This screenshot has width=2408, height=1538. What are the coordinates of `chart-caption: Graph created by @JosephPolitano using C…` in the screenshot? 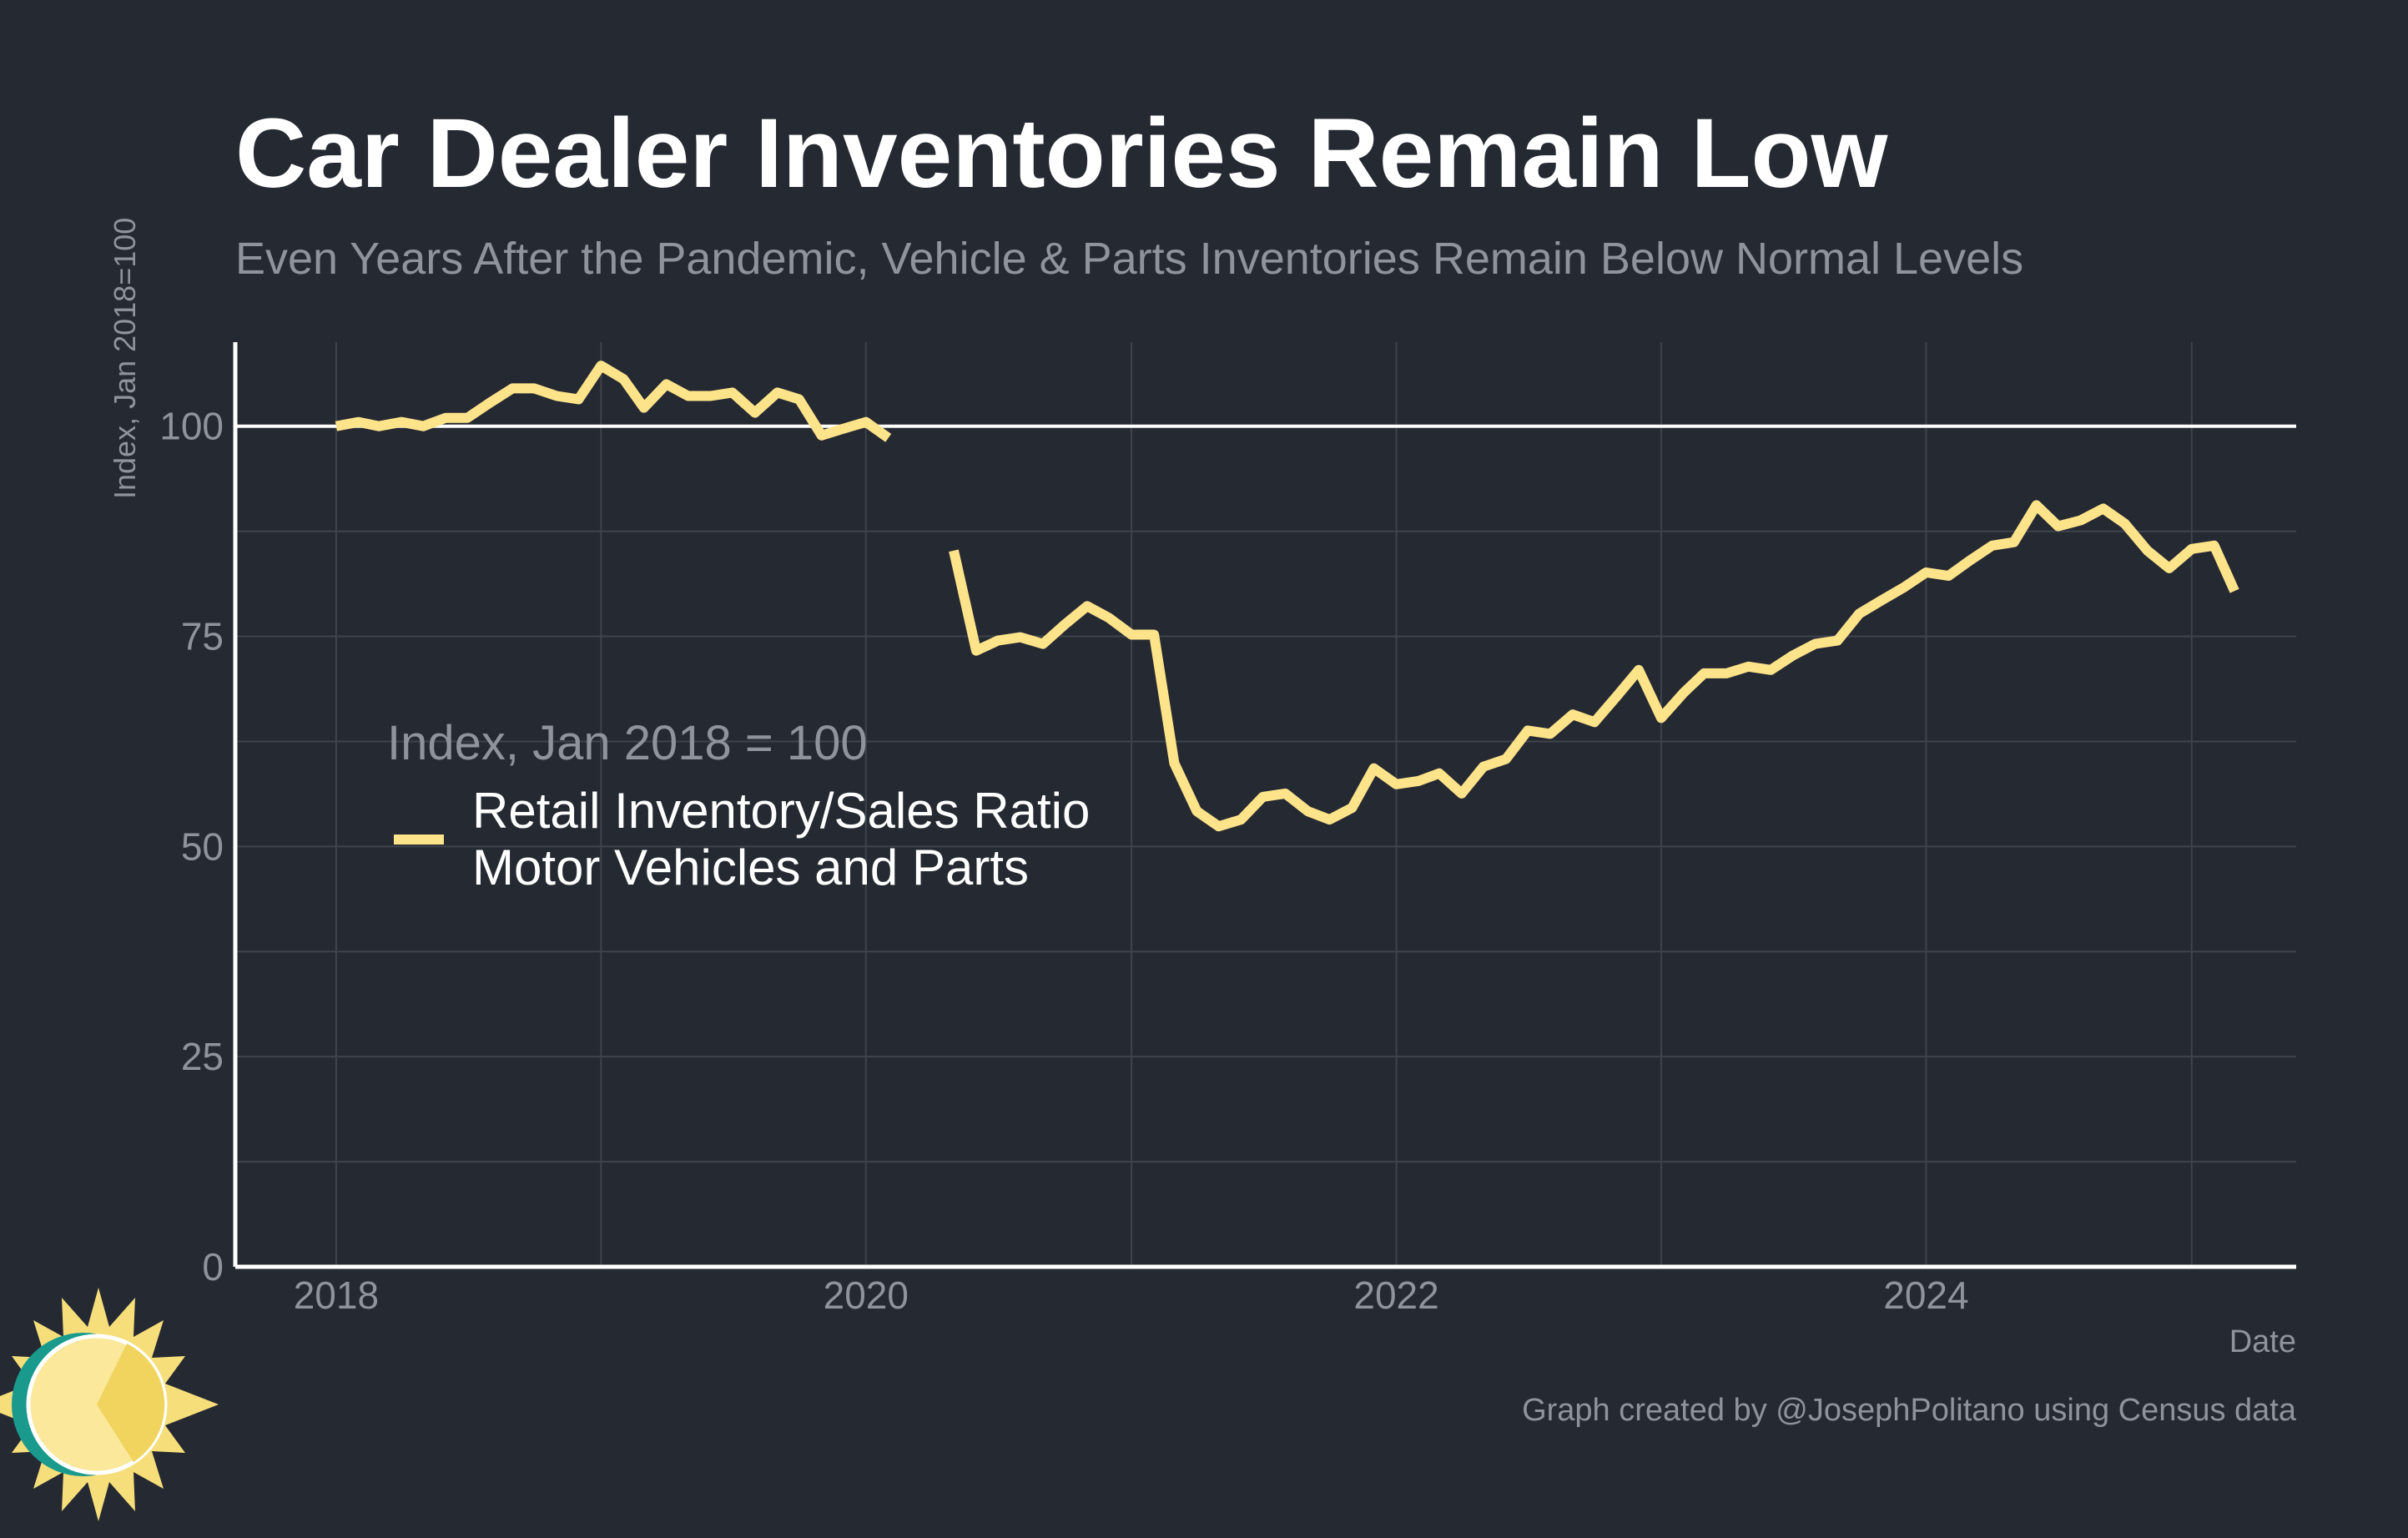 It's located at (1909, 1410).